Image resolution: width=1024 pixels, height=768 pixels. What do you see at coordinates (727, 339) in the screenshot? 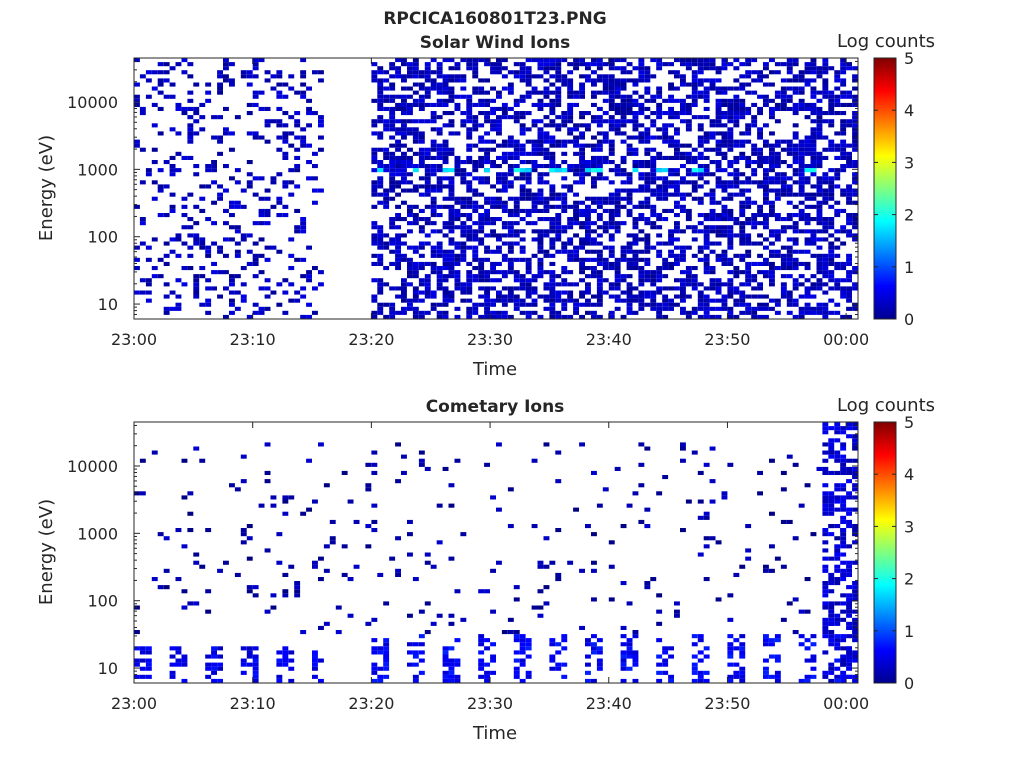
I see `x-tick-label: 23:50` at bounding box center [727, 339].